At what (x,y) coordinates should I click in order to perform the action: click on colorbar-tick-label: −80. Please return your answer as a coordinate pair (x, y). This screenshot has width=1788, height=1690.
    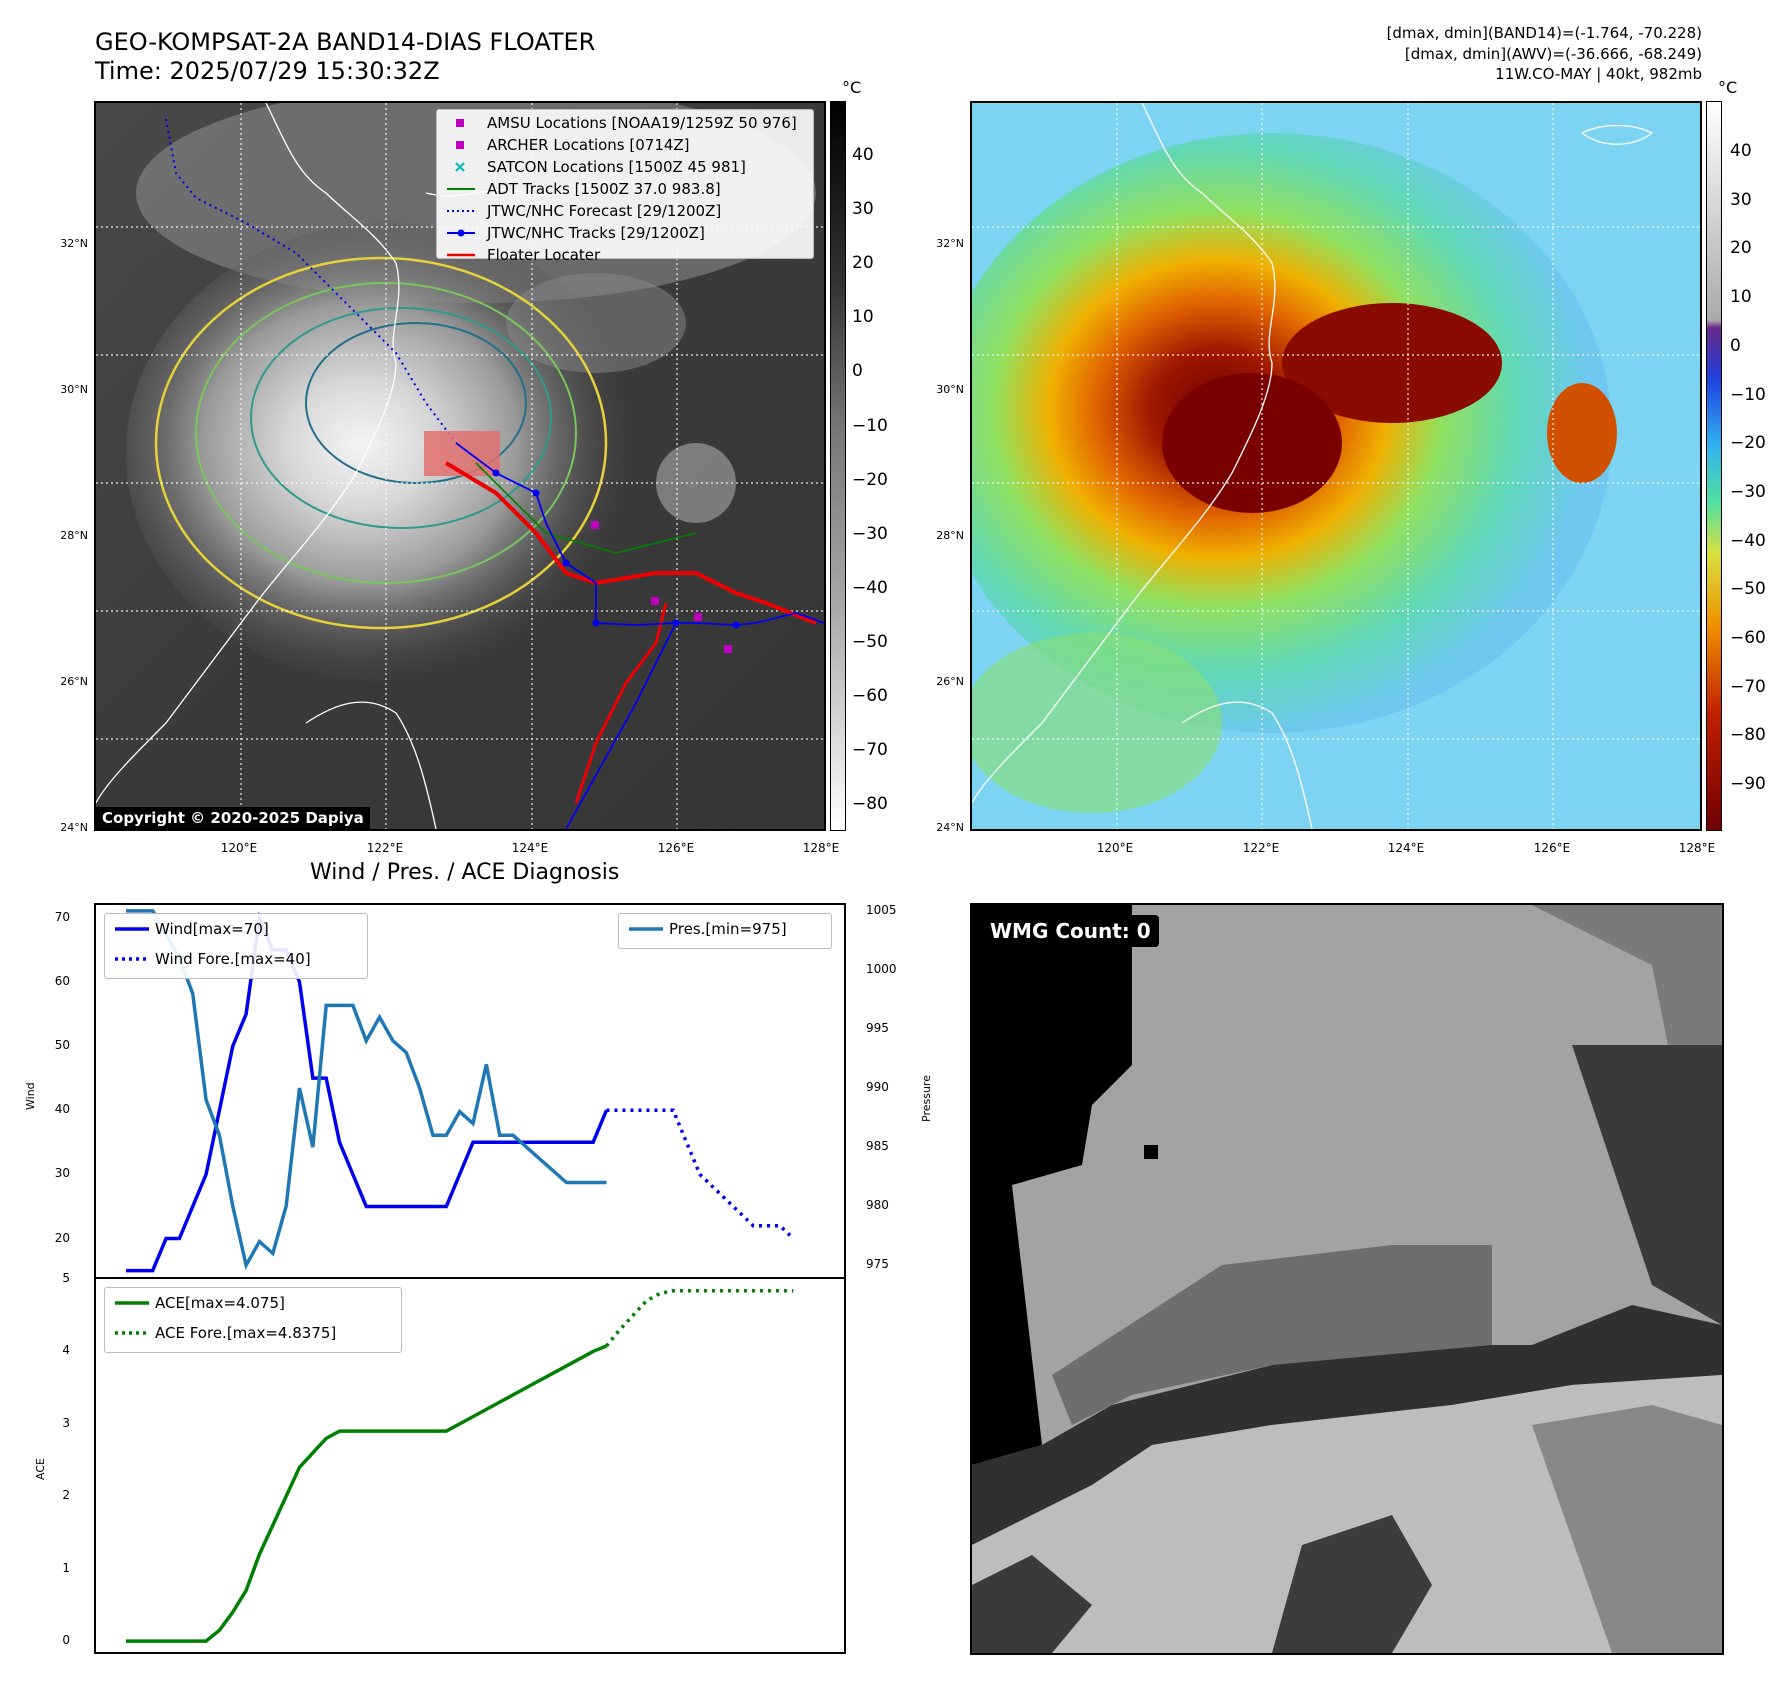
    Looking at the image, I should click on (1748, 735).